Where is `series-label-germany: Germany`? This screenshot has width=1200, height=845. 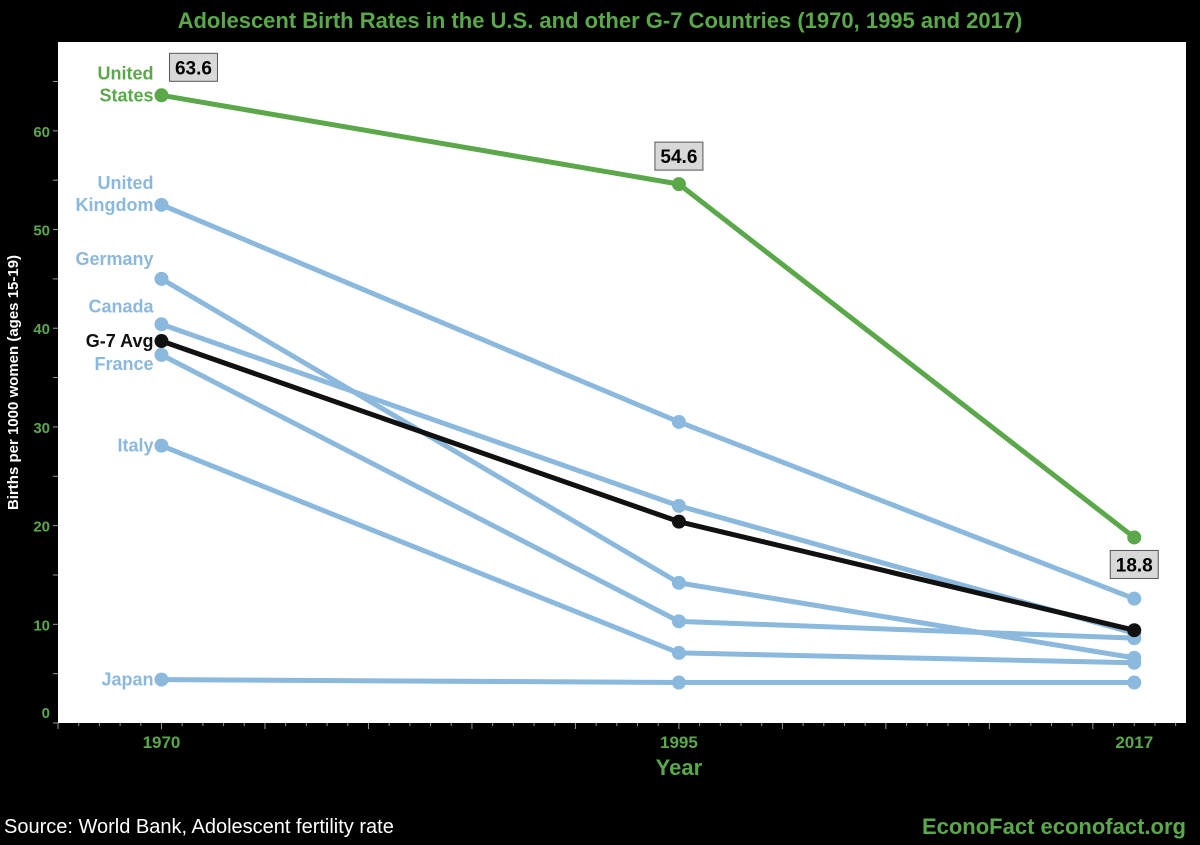
series-label-germany: Germany is located at coordinates (114, 259).